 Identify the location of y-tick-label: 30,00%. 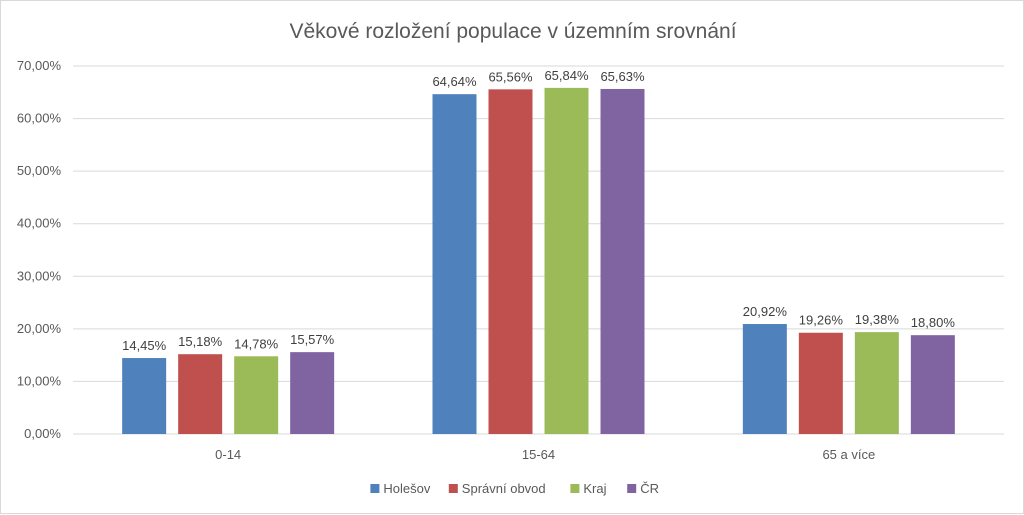
(39, 275).